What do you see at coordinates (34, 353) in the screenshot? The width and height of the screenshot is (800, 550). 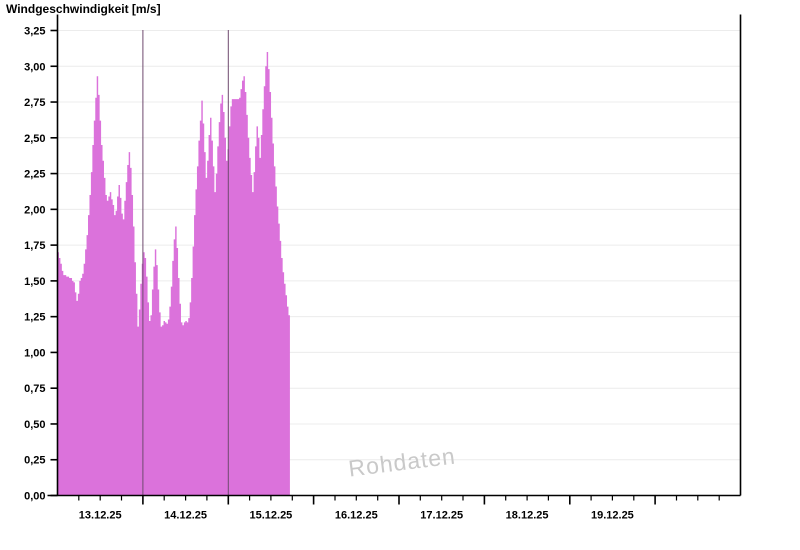 I see `y-tick-label: 1,00` at bounding box center [34, 353].